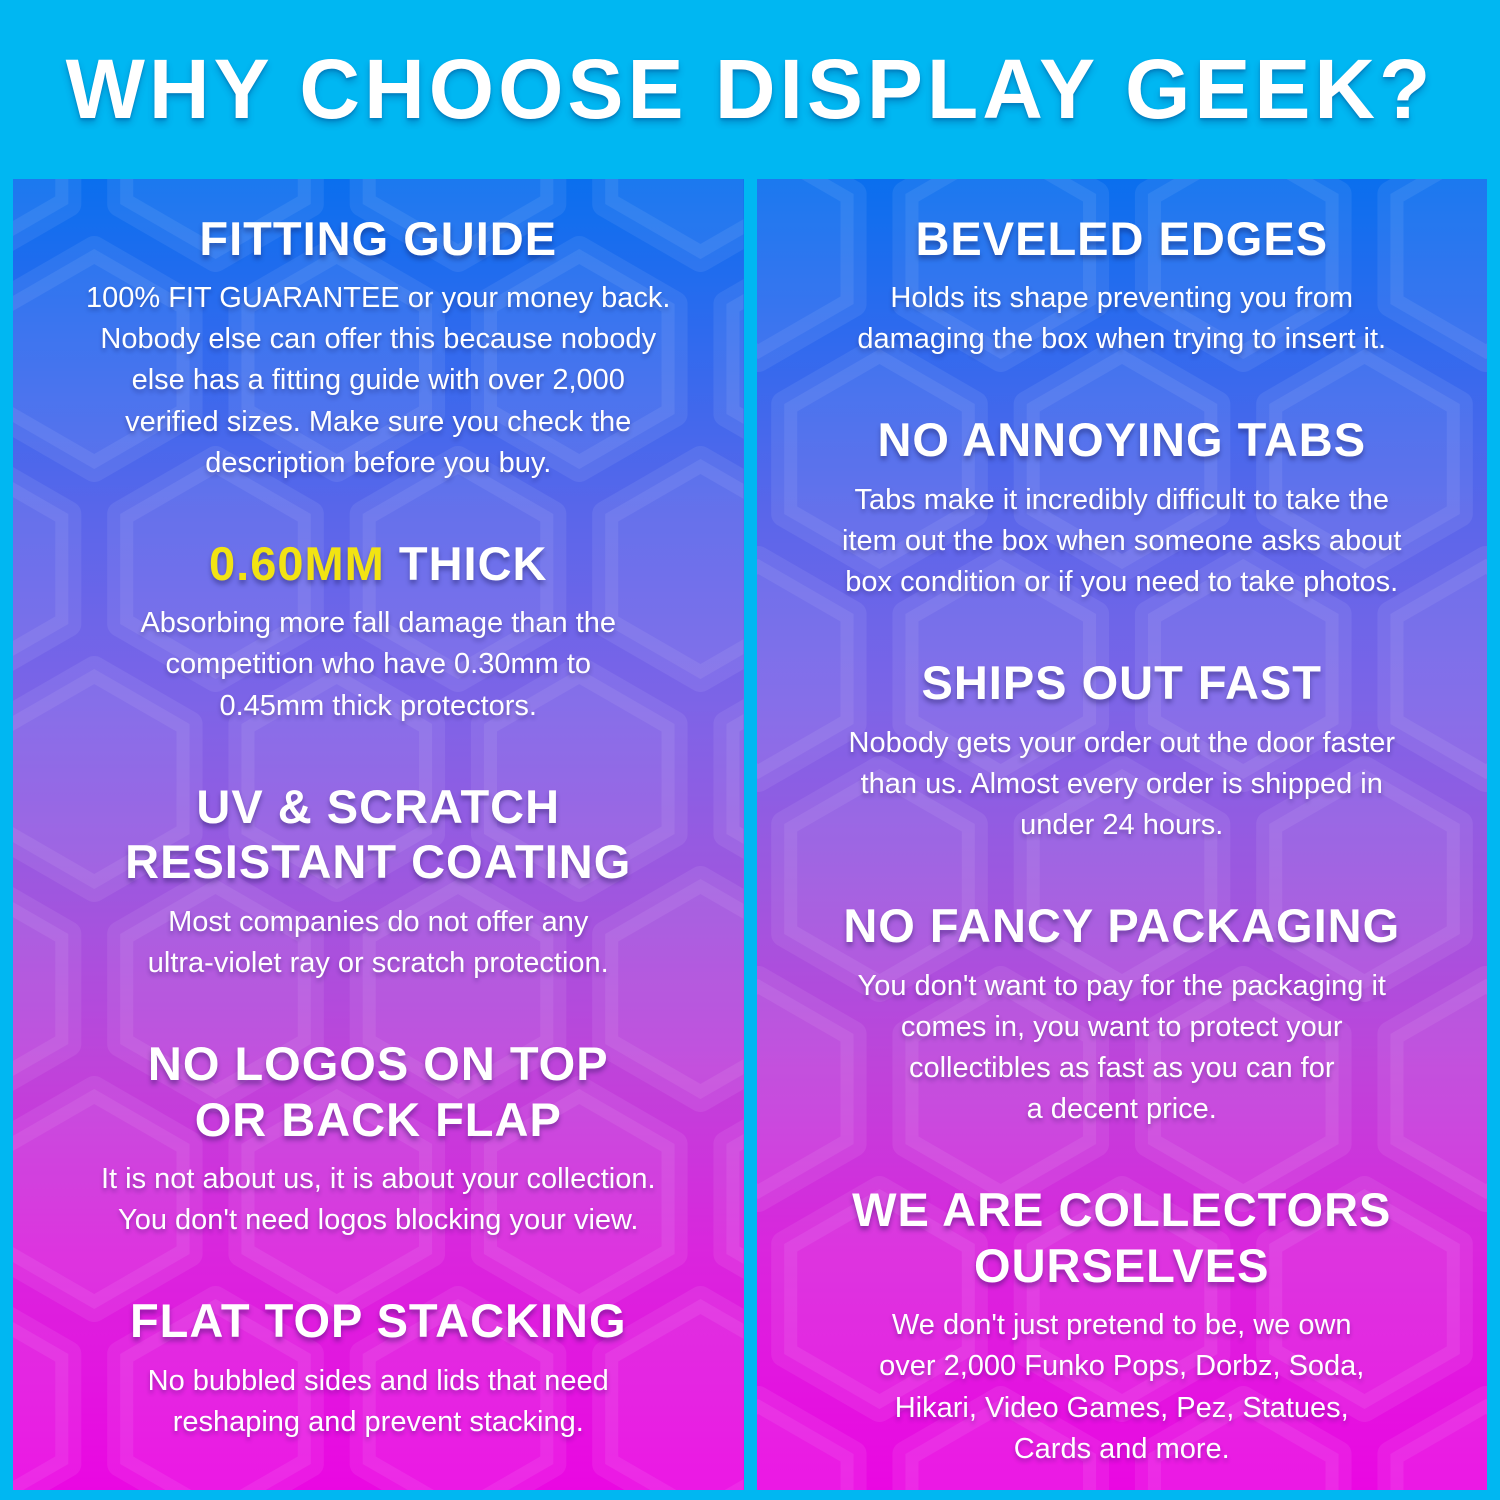 Image resolution: width=1500 pixels, height=1500 pixels. Describe the element at coordinates (473, 563) in the screenshot. I see `heading-rest: THICK` at that location.